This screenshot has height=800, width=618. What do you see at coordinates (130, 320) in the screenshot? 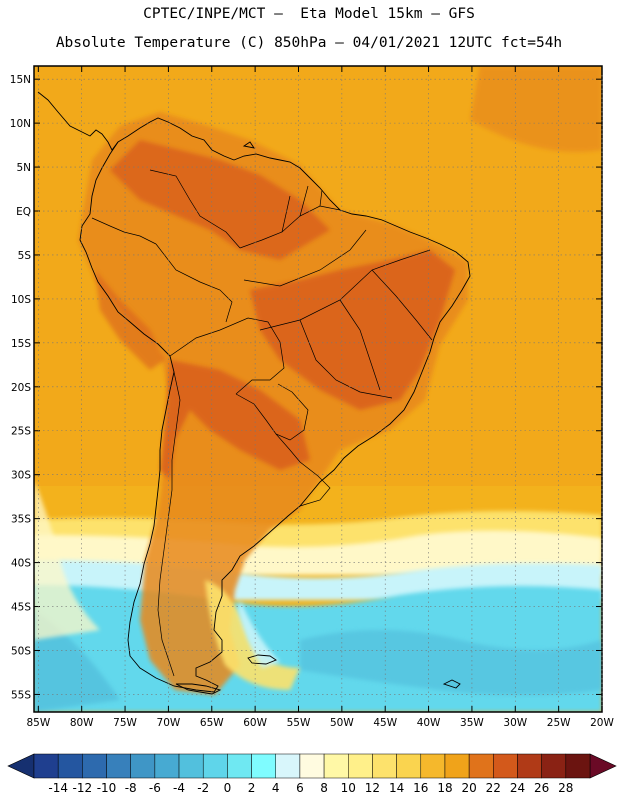
I see `field-hot-peru` at bounding box center [130, 320].